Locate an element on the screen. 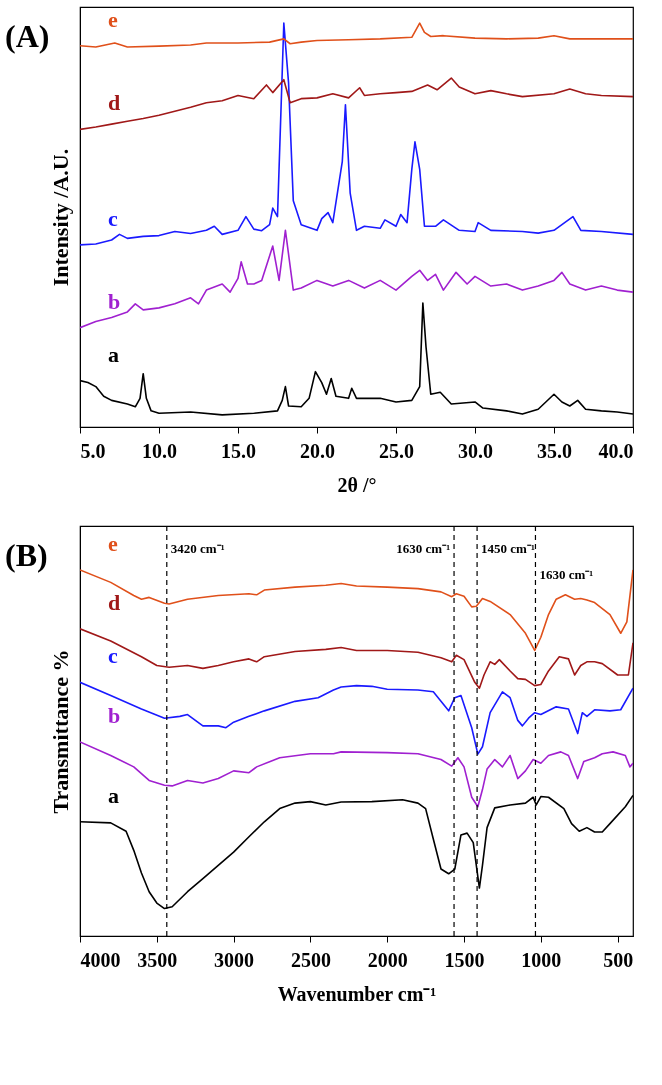  x-axis-title: Wavenumber cm⁻¹ is located at coordinates (357, 993).